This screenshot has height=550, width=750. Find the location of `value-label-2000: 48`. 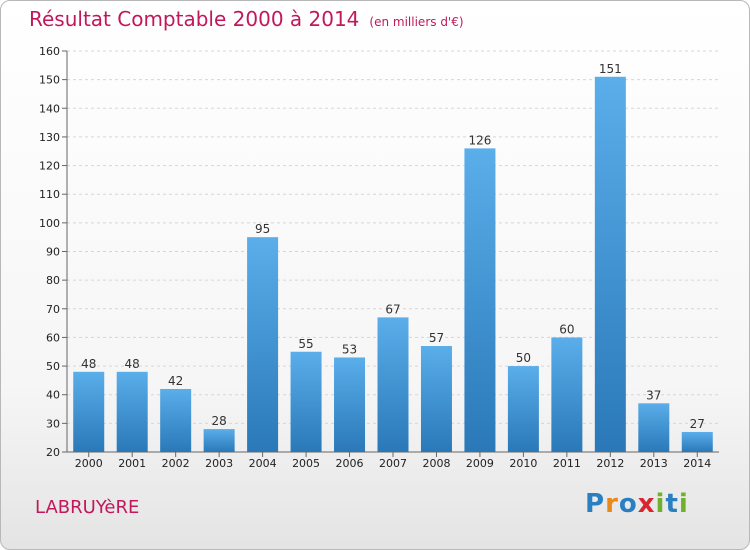

value-label-2000: 48 is located at coordinates (88, 364).